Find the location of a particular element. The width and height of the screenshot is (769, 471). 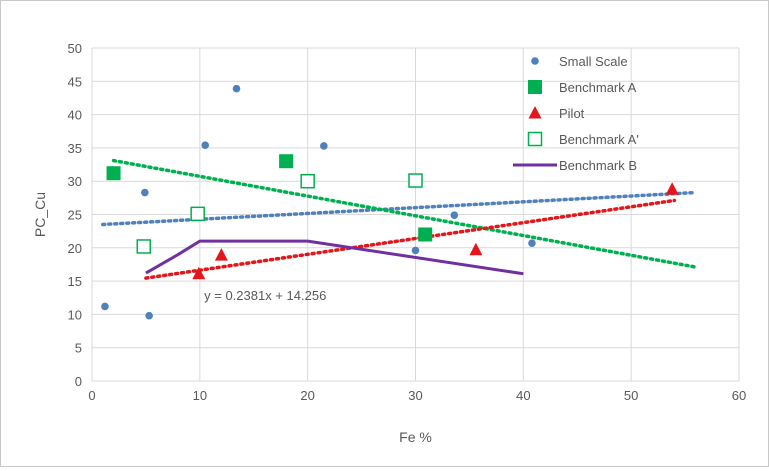

y-tick-label: 25 is located at coordinates (75, 215).